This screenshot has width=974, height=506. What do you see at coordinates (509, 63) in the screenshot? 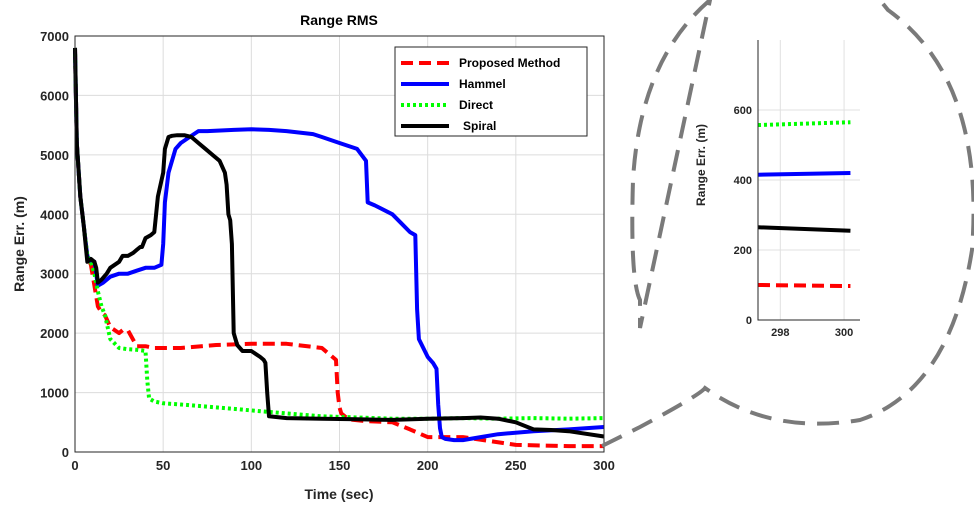
I see `legend-label-proposed: Proposed Method` at bounding box center [509, 63].